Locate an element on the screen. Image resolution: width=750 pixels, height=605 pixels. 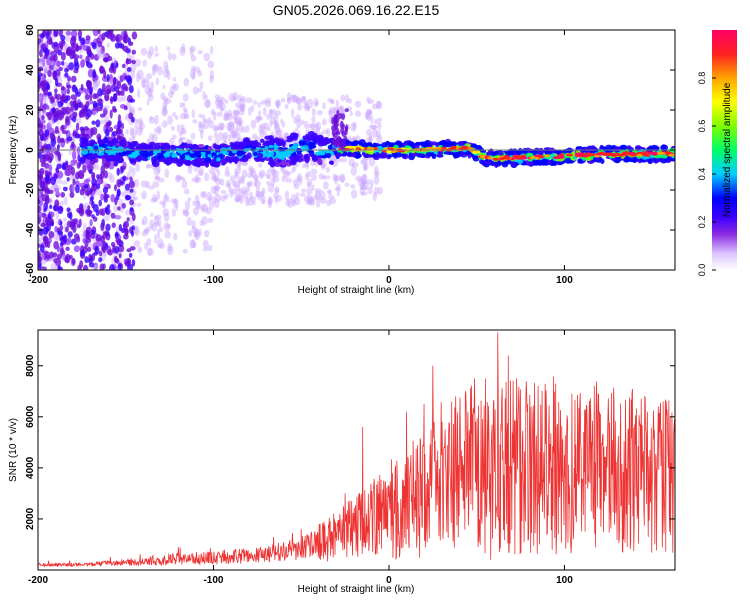
colorbar-ticks: 0.0 0.2 0.4 0.6 0.8 is located at coordinates (706, 174).